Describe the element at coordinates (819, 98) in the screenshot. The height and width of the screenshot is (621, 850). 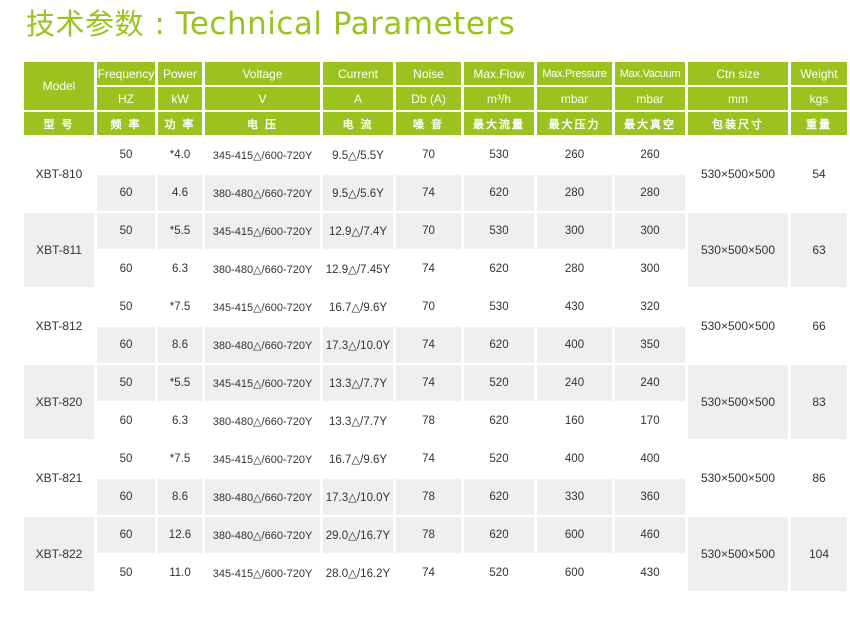
I see `unit-weight: kgs` at that location.